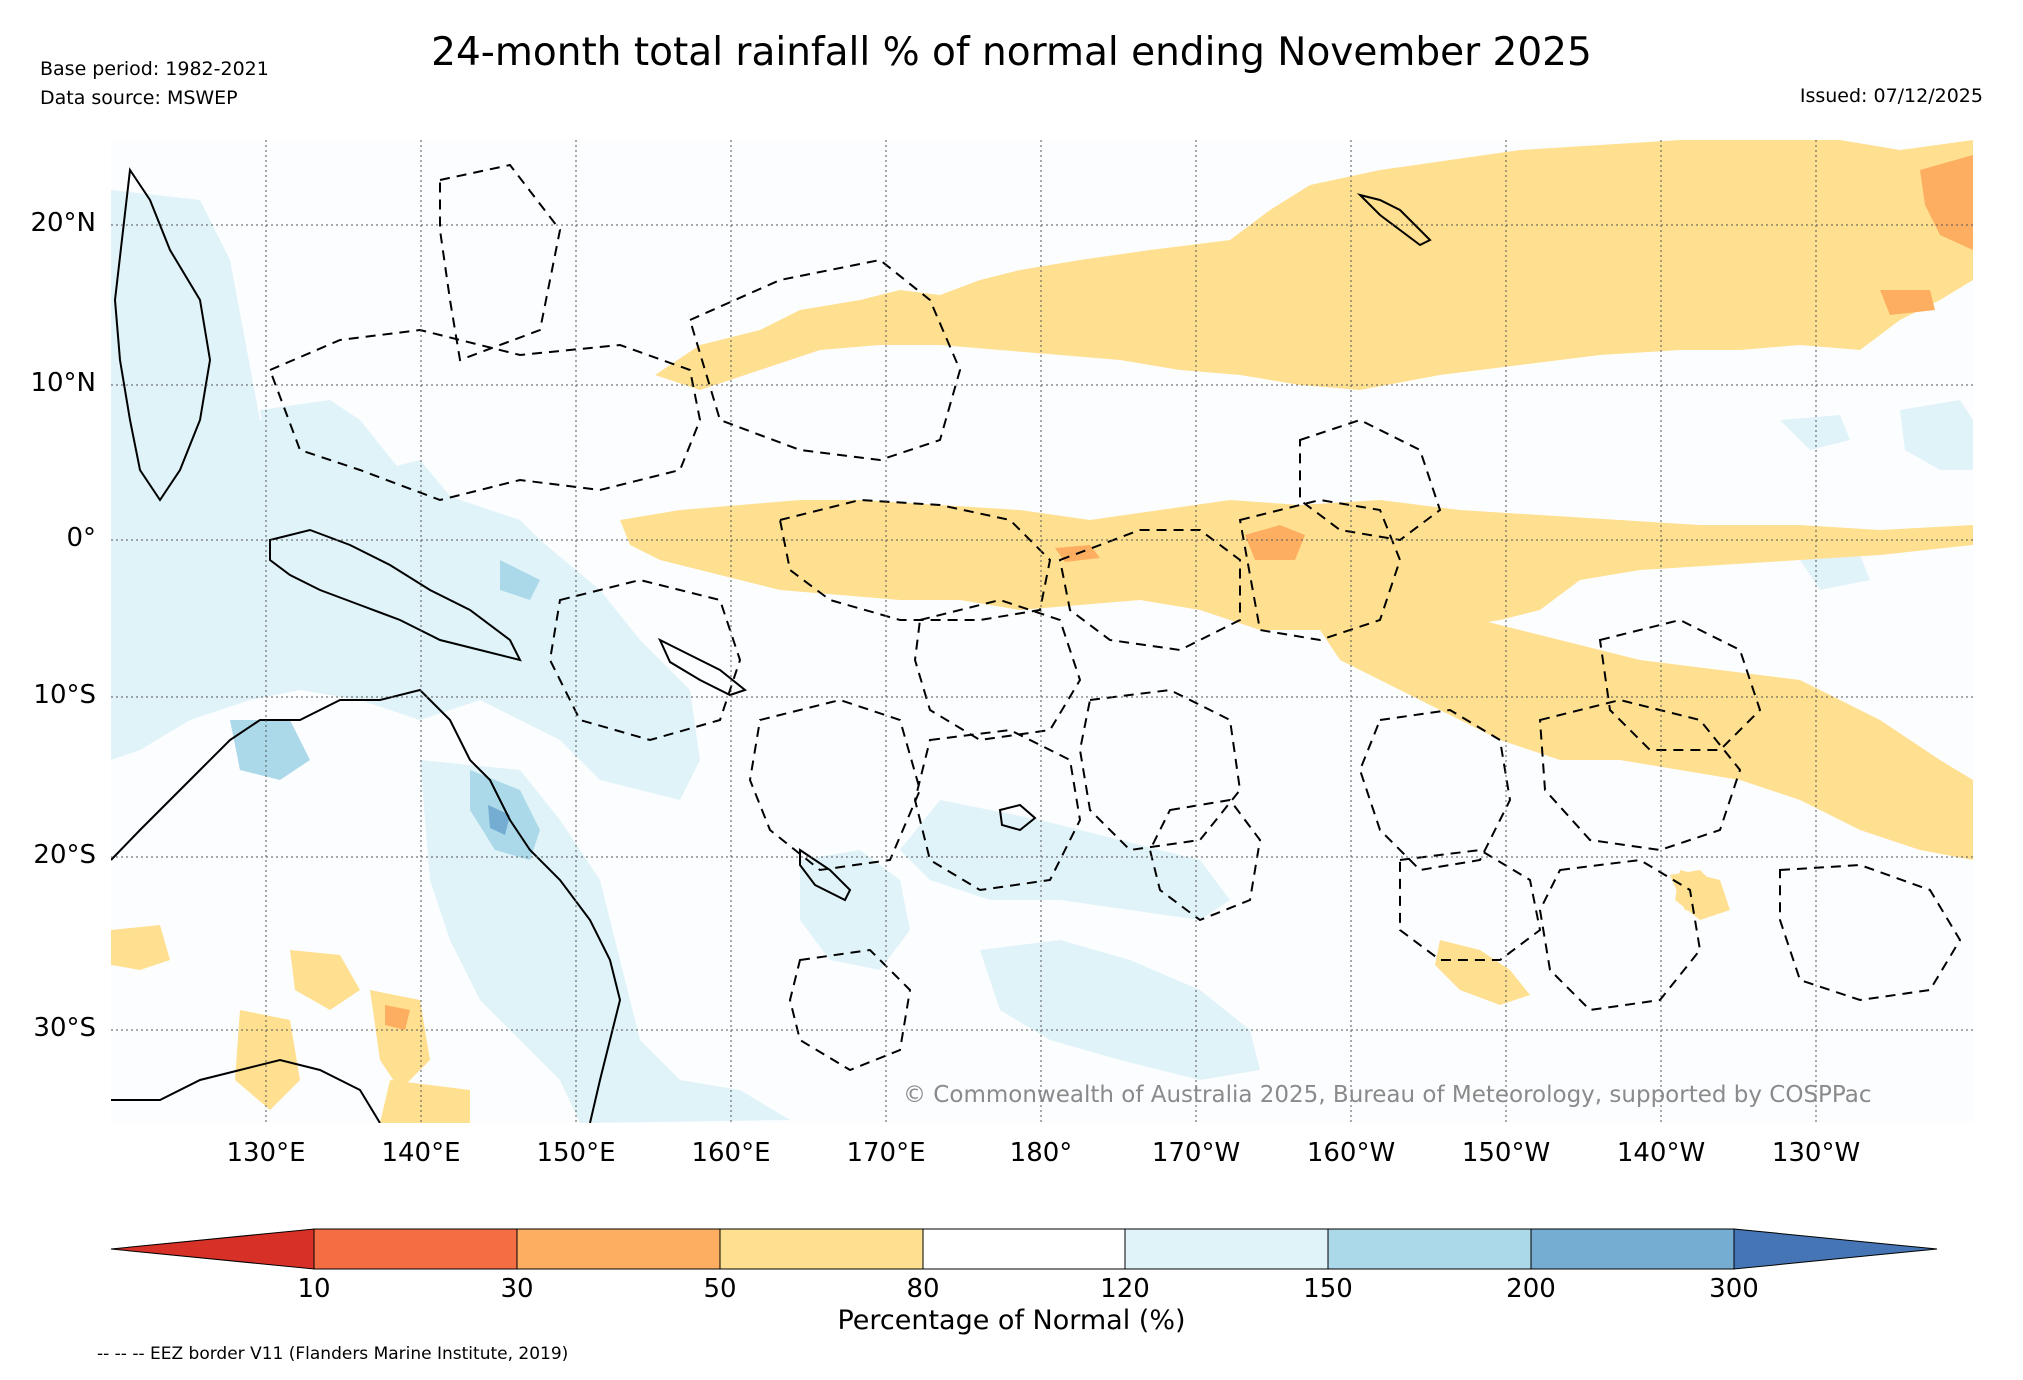  Describe the element at coordinates (1320, 570) in the screenshot. I see `eez-border-kiribati-line` at that location.